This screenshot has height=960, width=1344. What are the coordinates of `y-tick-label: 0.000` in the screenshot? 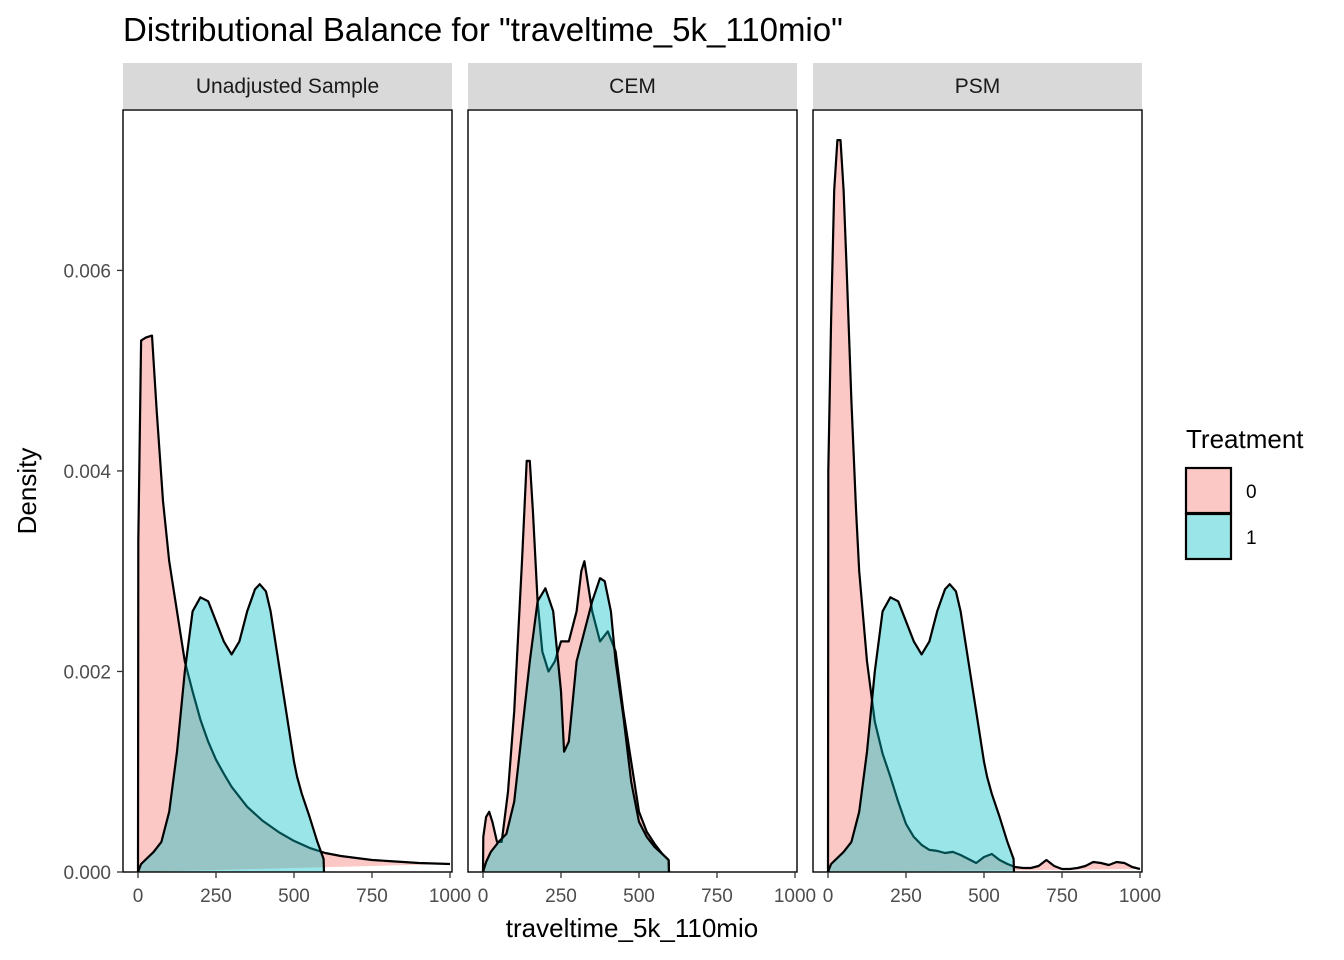 It's located at (87, 873).